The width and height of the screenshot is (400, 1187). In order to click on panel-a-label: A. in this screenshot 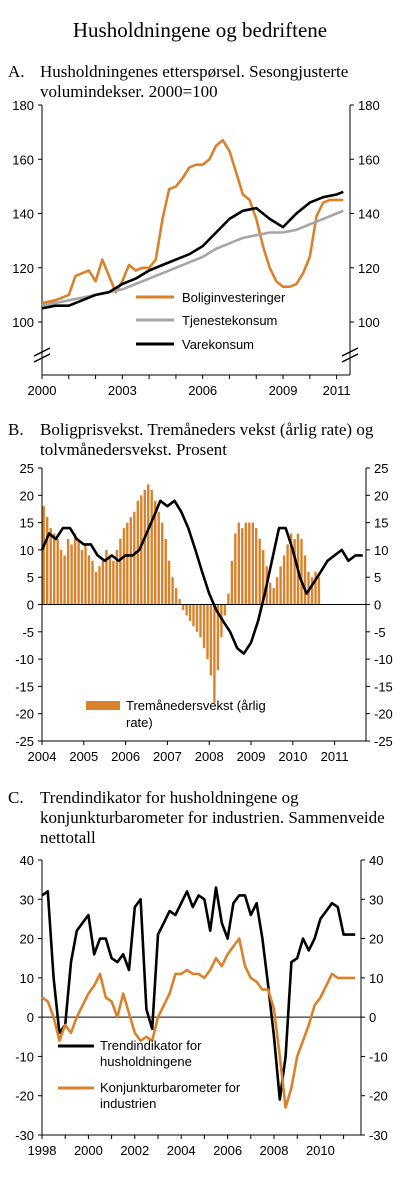, I will do `click(16, 71)`.